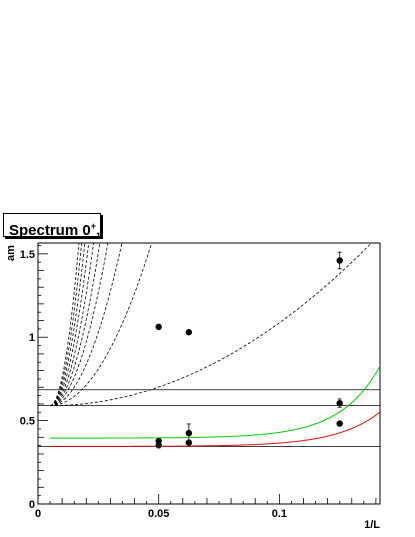  I want to click on chart-title: Spectrum 0+1, so click(52, 227).